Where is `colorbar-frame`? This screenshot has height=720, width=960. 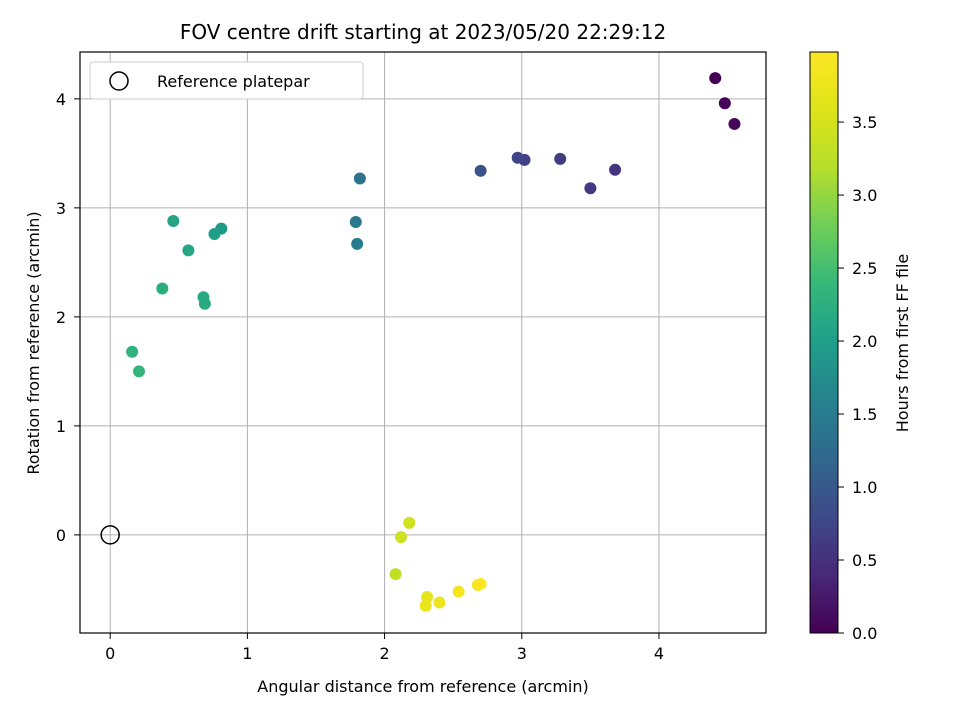 colorbar-frame is located at coordinates (824, 342).